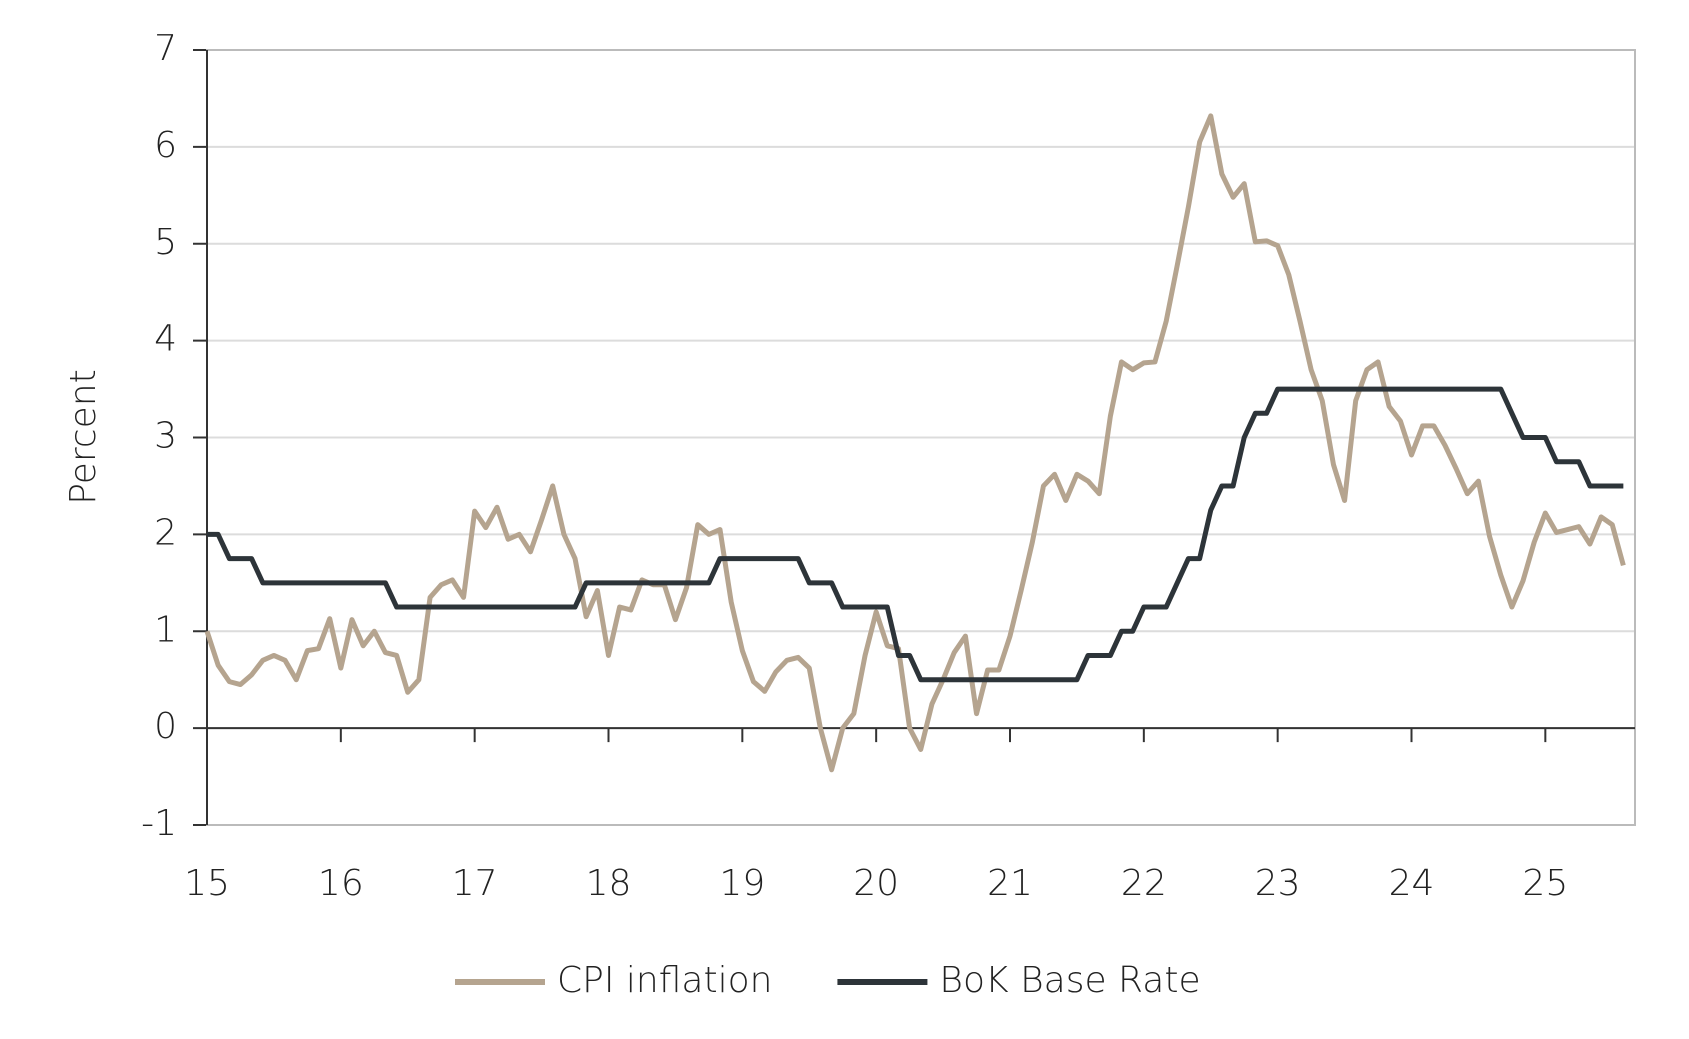 The height and width of the screenshot is (1039, 1689). I want to click on x-tick-label: 23, so click(1278, 883).